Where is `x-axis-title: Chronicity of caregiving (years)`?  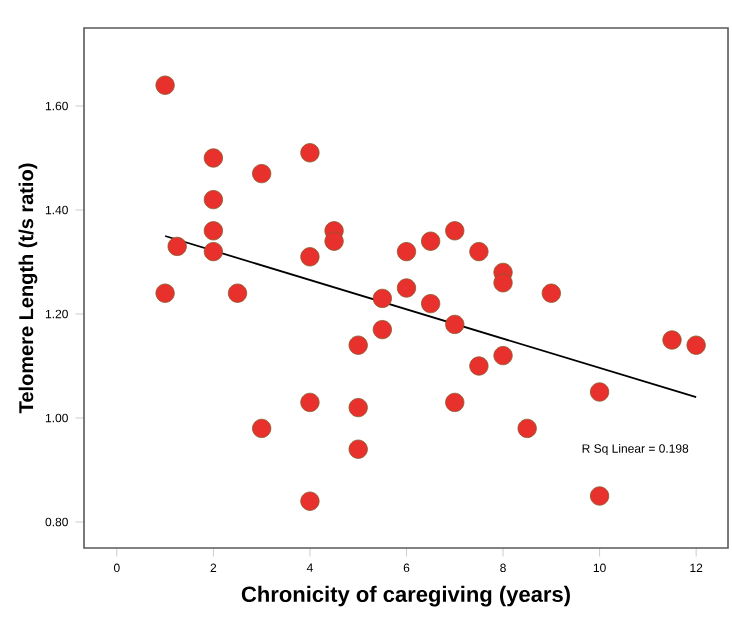
x-axis-title: Chronicity of caregiving (years) is located at coordinates (405, 596).